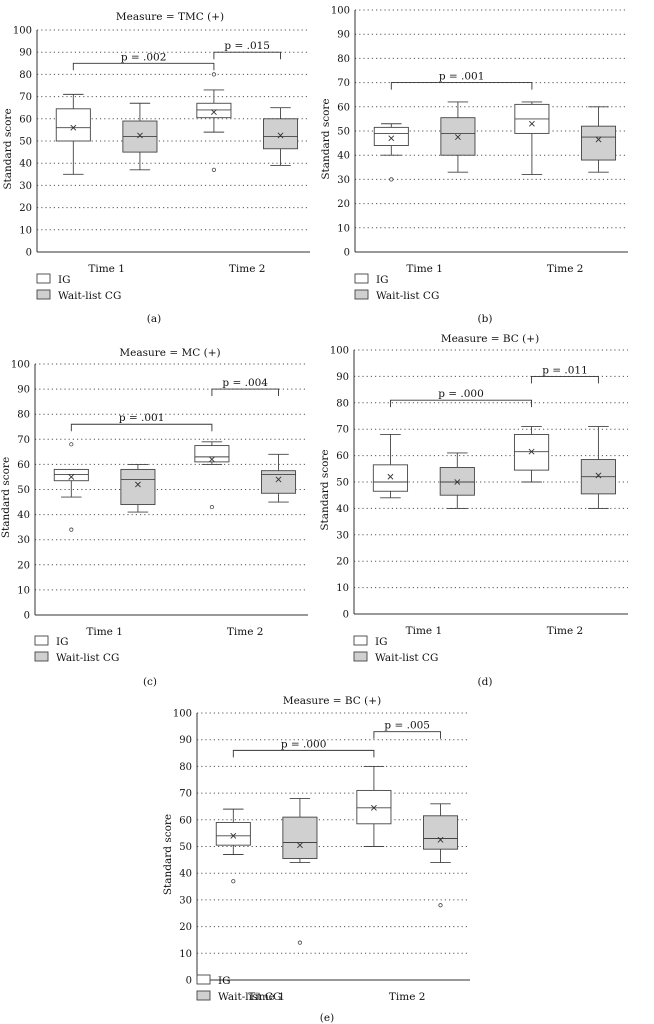 The image size is (654, 1024). What do you see at coordinates (25, 75) in the screenshot?
I see `y-tick-label: 80` at bounding box center [25, 75].